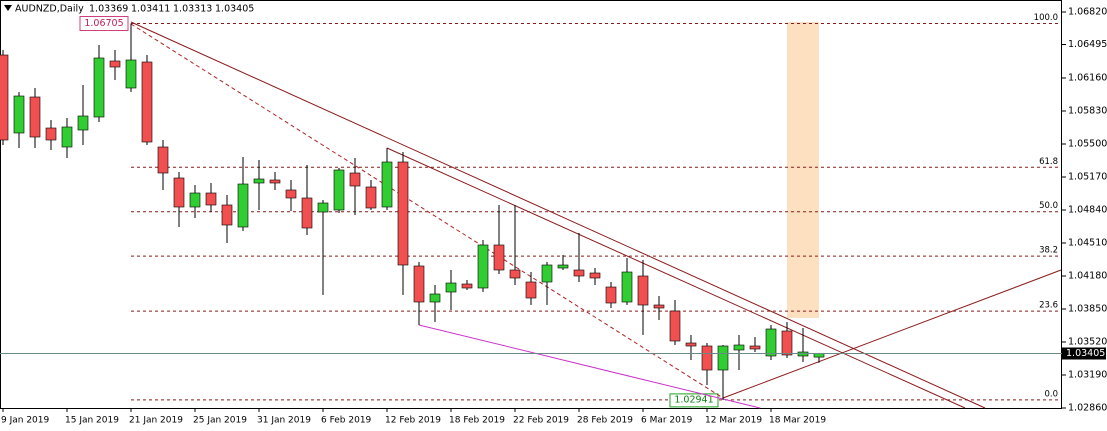 This screenshot has height=431, width=1107. What do you see at coordinates (892, 334) in the screenshot?
I see `rising-line` at bounding box center [892, 334].